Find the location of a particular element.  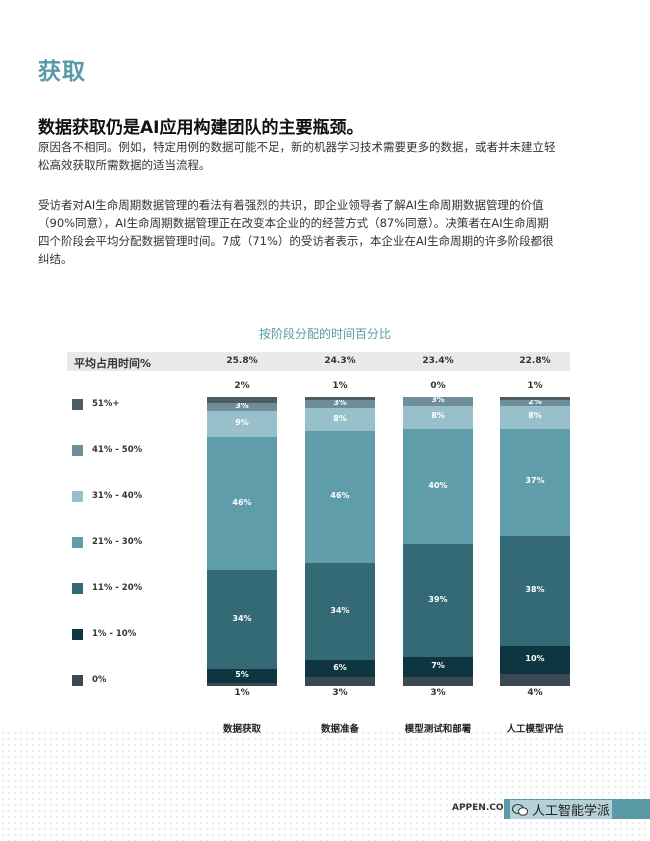

bar-value-label: 7% is located at coordinates (438, 666).